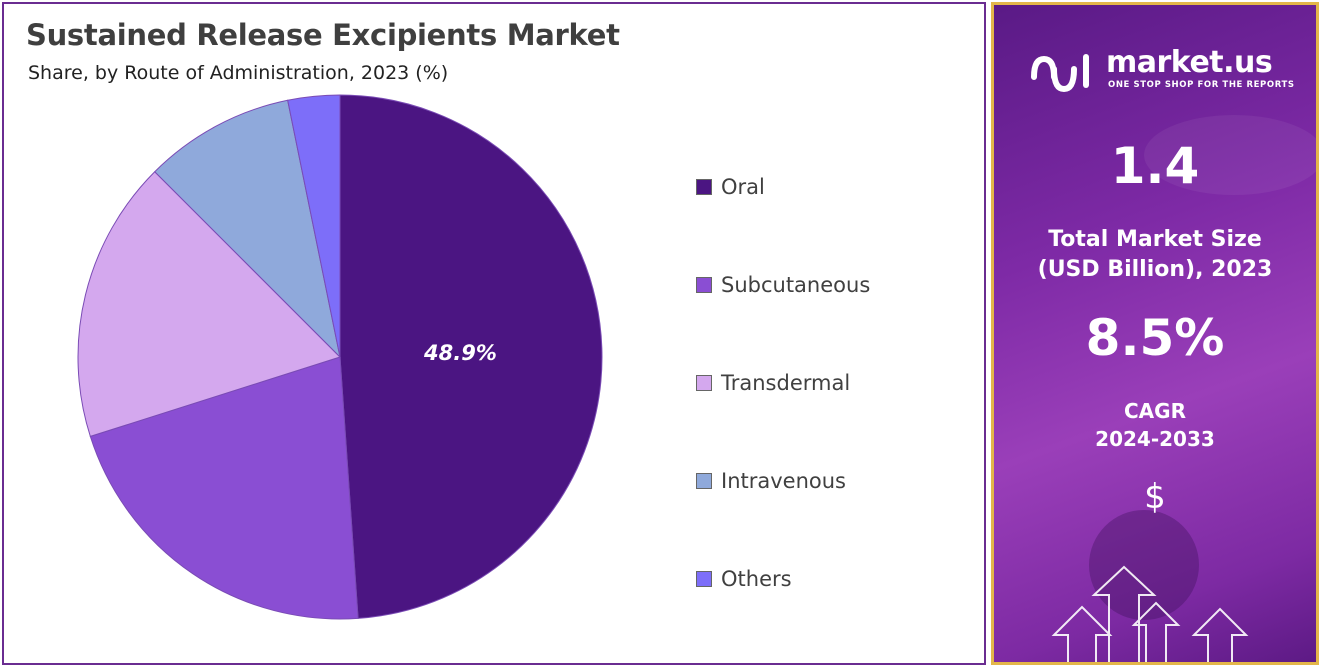 This screenshot has width=1321, height=671. What do you see at coordinates (1155, 425) in the screenshot?
I see `cagr-label: CAGR 2024-2033` at bounding box center [1155, 425].